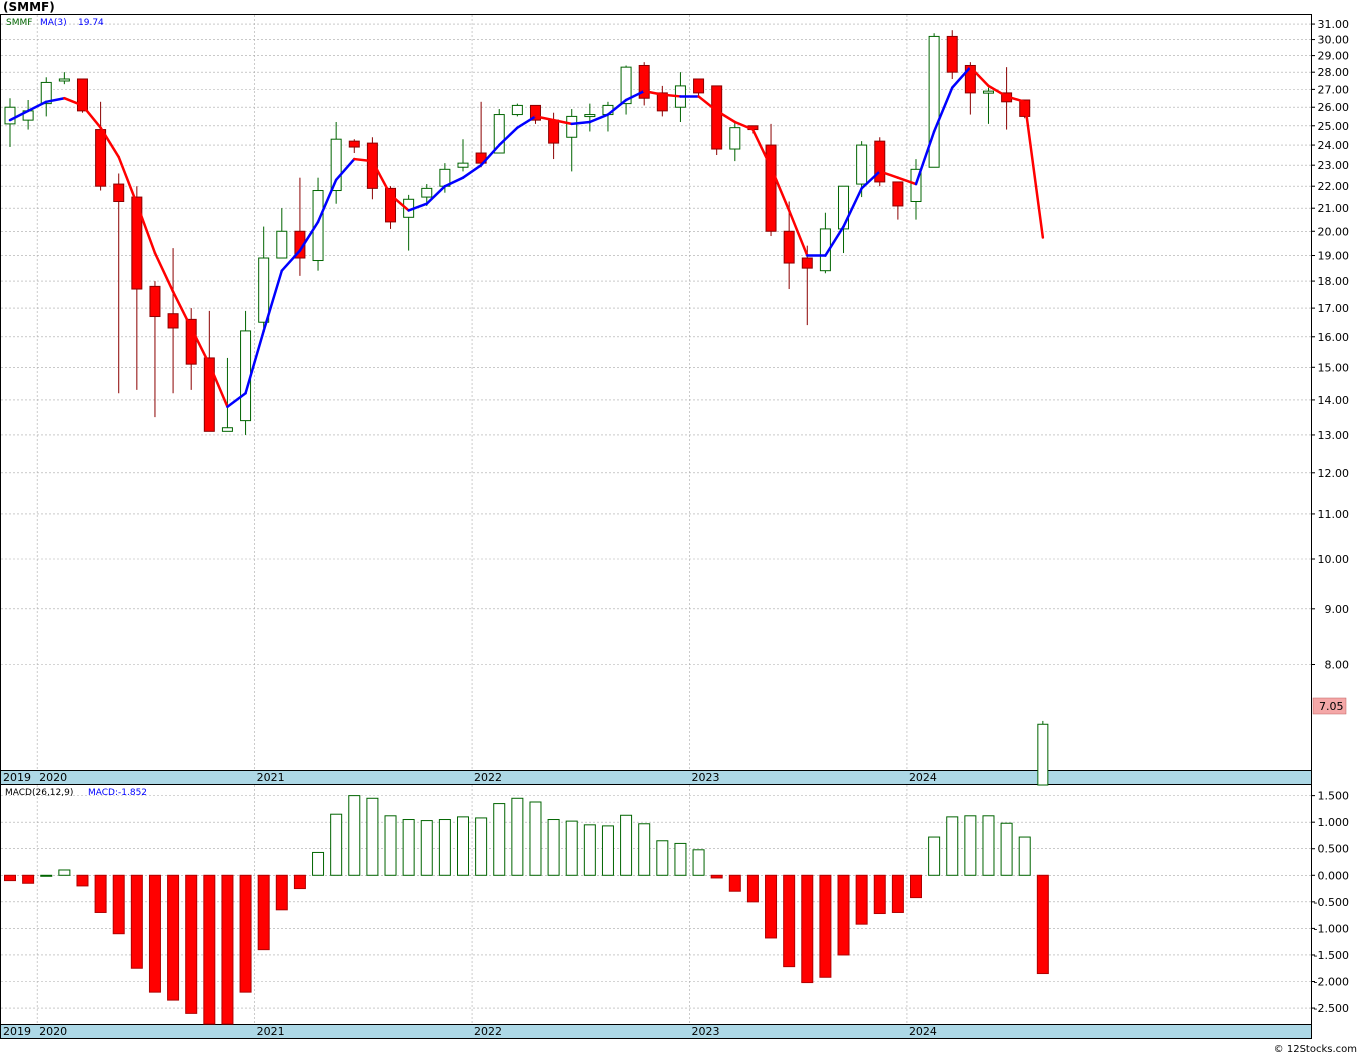 The height and width of the screenshot is (1056, 1360). I want to click on macd-year-band, so click(656, 1031).